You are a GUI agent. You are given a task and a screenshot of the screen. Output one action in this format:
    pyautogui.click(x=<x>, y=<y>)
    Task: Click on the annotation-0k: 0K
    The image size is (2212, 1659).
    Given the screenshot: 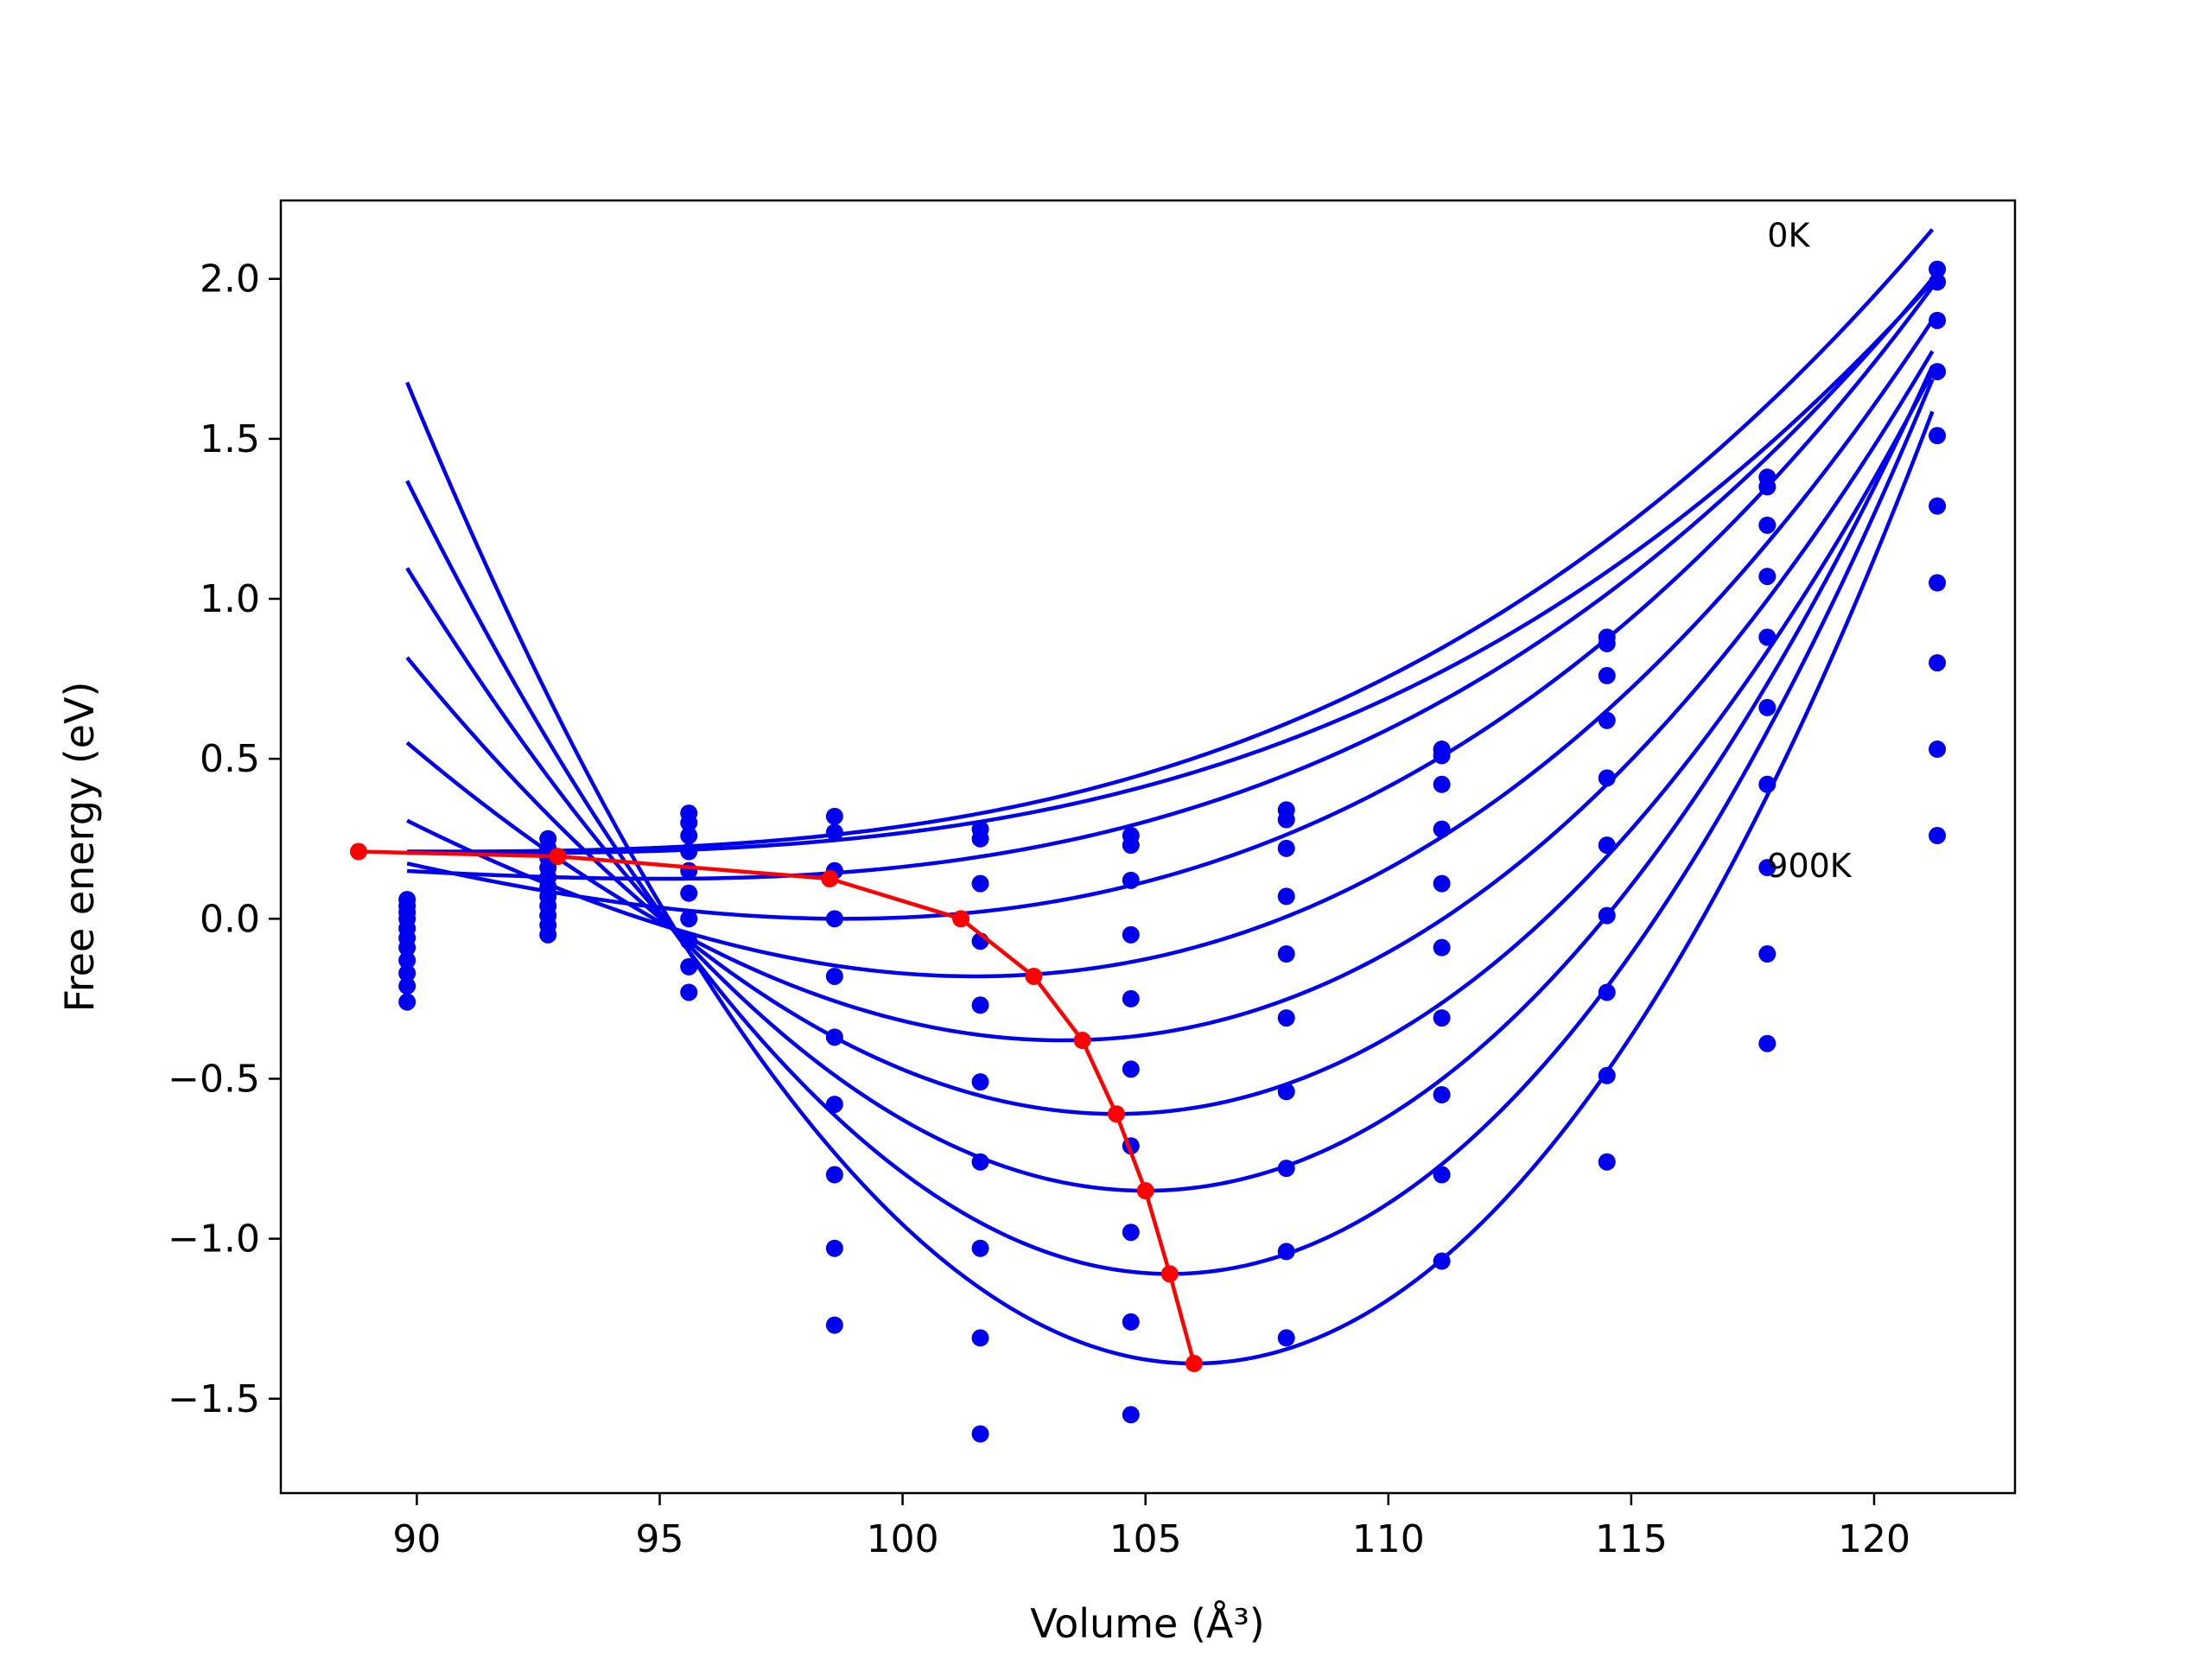 What is the action you would take?
    pyautogui.click(x=1788, y=236)
    